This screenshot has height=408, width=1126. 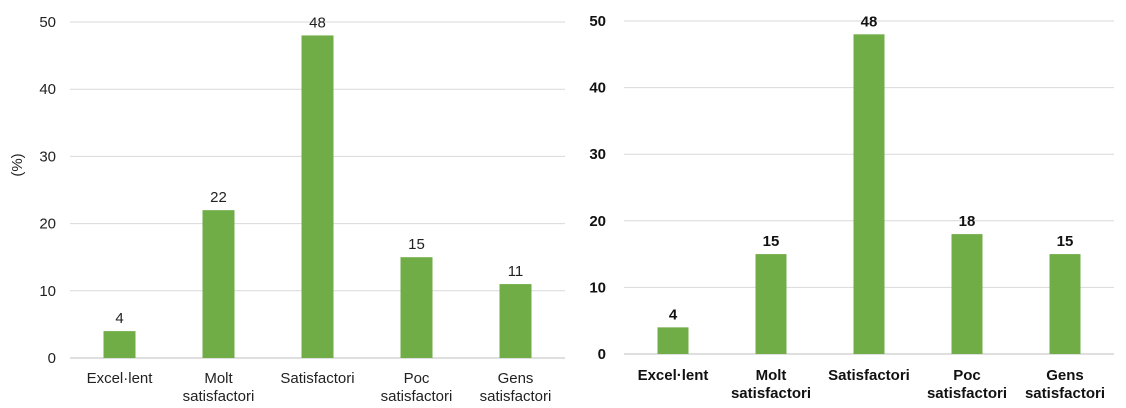 I want to click on chart1-data-label: 4, so click(x=673, y=314).